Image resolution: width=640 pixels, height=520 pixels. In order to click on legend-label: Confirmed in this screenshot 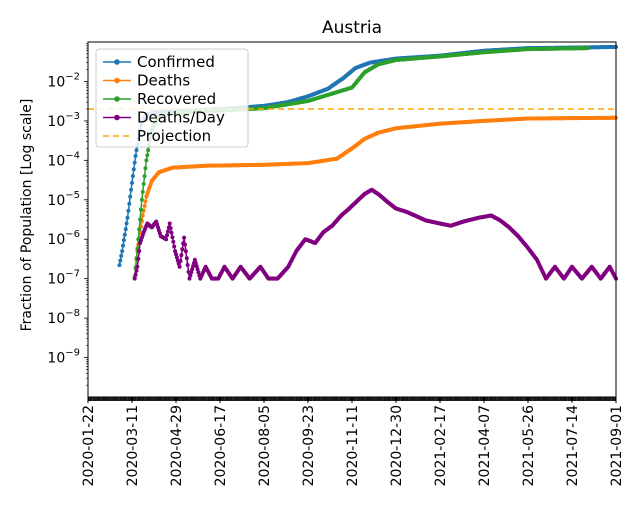, I will do `click(176, 62)`.